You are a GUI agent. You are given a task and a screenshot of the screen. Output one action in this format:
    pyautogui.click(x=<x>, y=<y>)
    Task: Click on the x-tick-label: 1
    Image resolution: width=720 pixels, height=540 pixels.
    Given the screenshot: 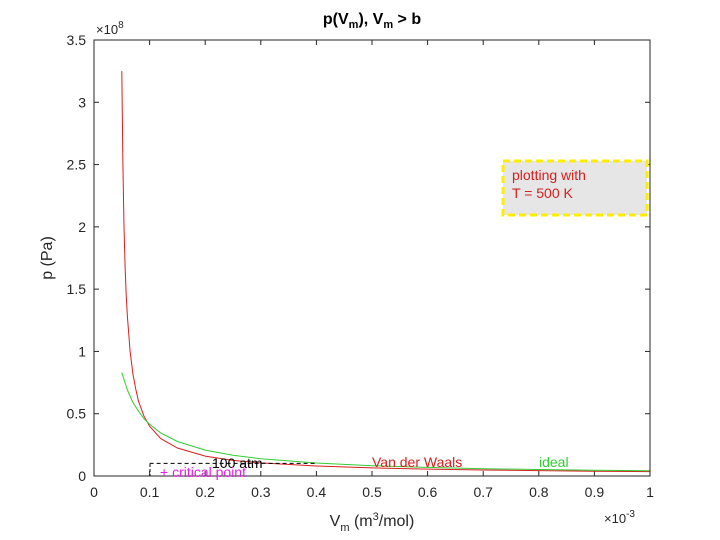 What is the action you would take?
    pyautogui.click(x=650, y=492)
    